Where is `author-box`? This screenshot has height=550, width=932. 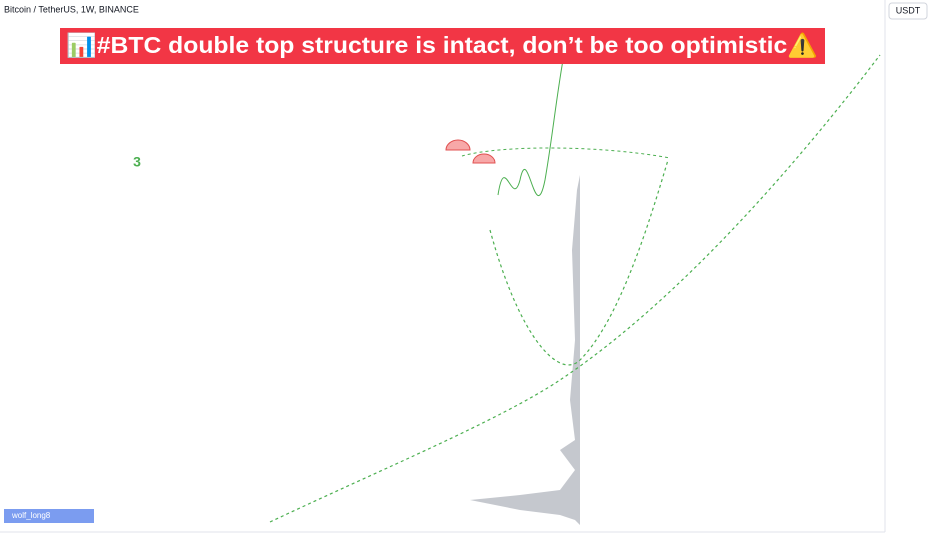 author-box is located at coordinates (49, 516).